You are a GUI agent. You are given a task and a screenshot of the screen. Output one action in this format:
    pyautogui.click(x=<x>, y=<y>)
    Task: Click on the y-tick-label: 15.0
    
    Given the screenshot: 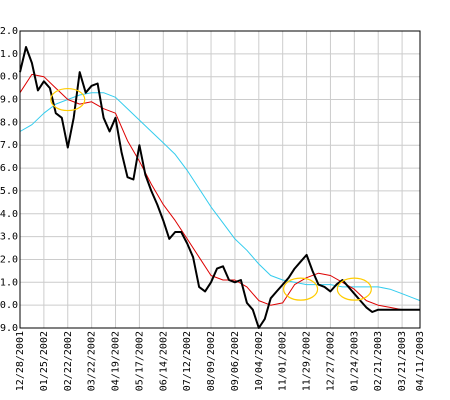 What is the action you would take?
    pyautogui.click(x=9, y=191)
    